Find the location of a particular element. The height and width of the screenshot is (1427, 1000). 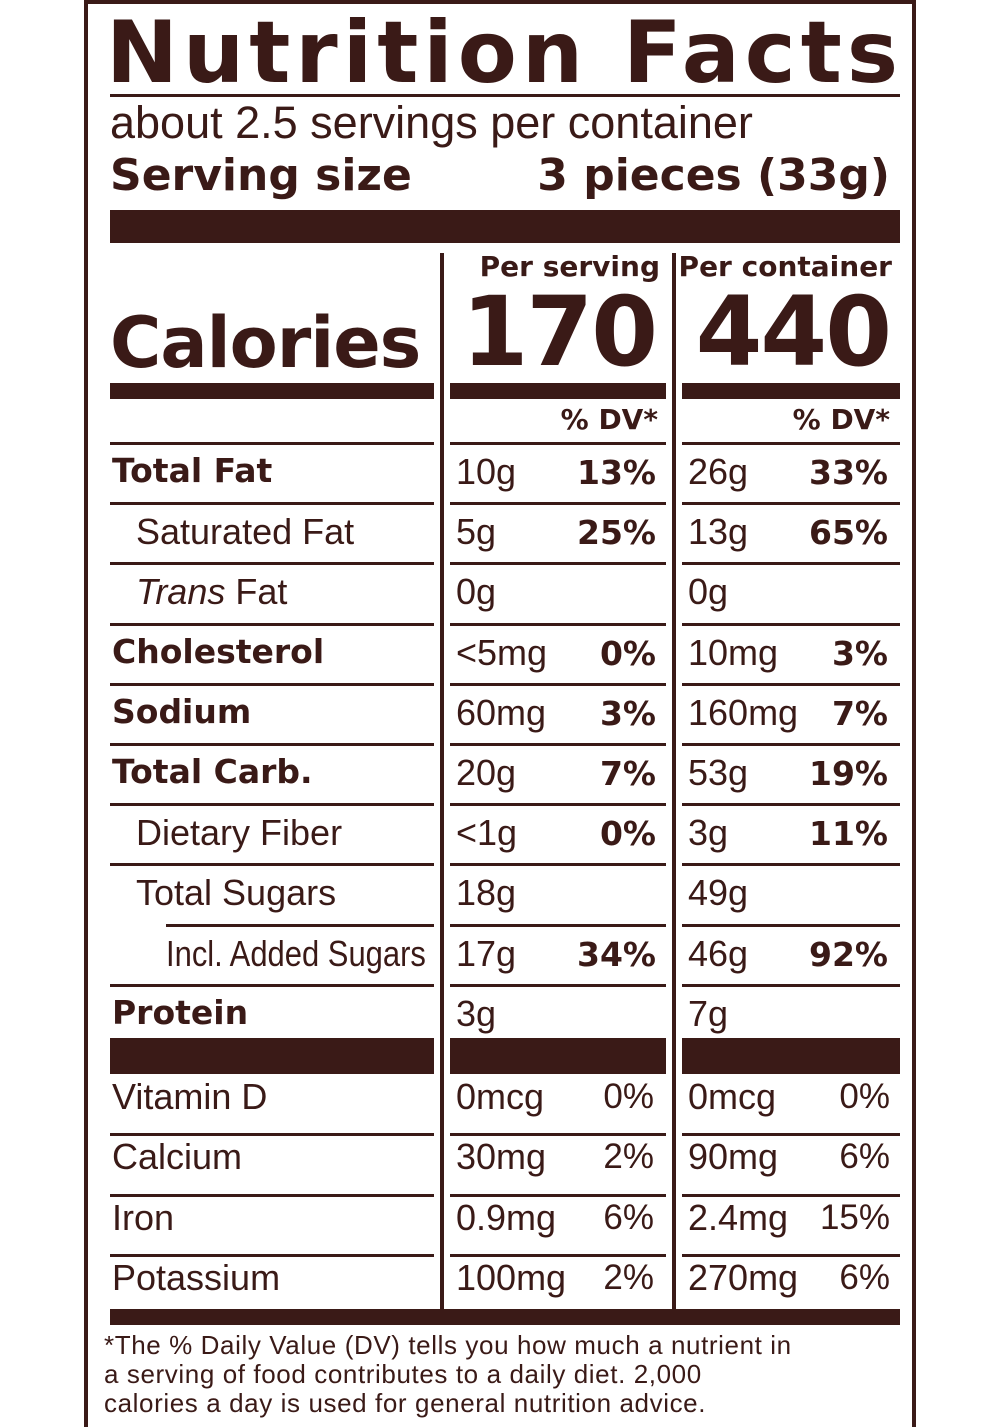

serving-amount: 18g is located at coordinates (486, 893).